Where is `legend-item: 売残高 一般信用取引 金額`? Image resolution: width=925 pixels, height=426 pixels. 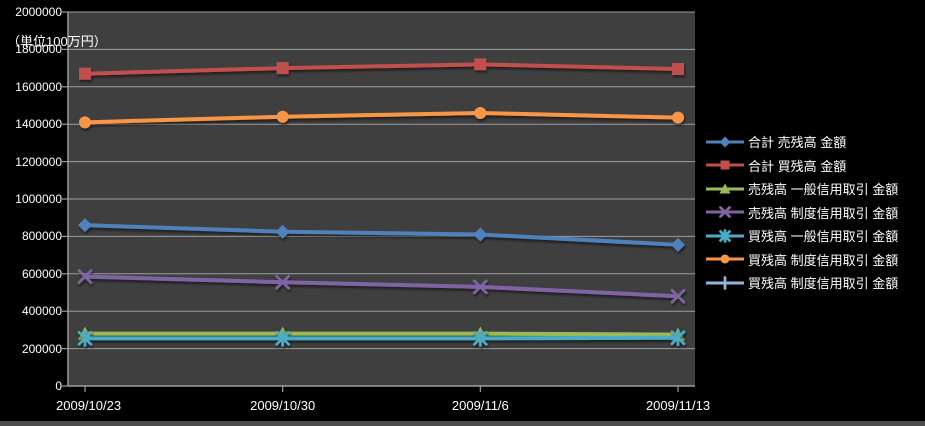 legend-item: 売残高 一般信用取引 金額 is located at coordinates (802, 189).